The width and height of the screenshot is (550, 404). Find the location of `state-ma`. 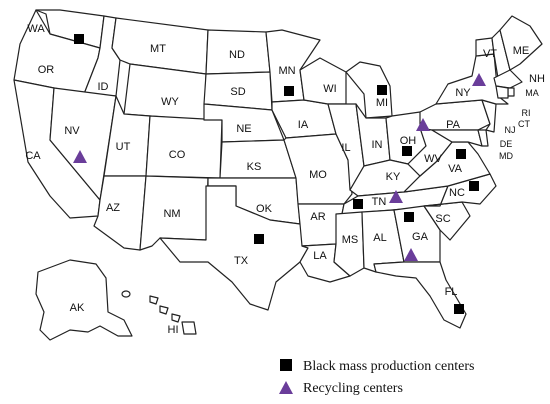

state-ma is located at coordinates (508, 79).